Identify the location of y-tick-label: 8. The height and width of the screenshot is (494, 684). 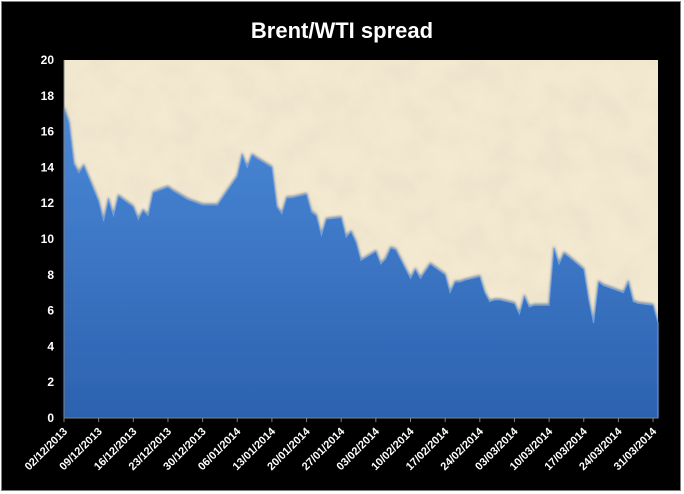
(50, 275).